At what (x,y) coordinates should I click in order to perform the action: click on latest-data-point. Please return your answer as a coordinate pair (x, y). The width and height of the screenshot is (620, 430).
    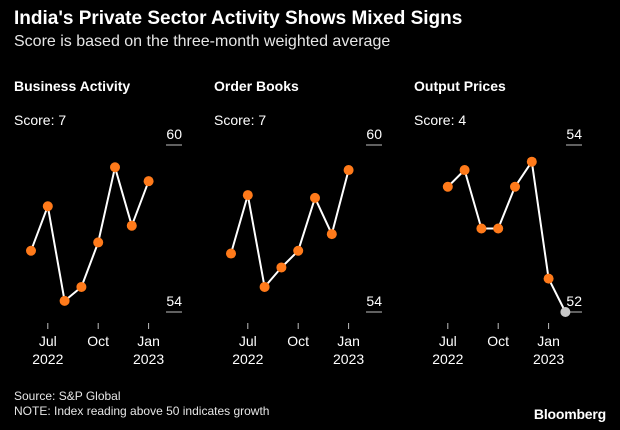
    Looking at the image, I should click on (565, 312).